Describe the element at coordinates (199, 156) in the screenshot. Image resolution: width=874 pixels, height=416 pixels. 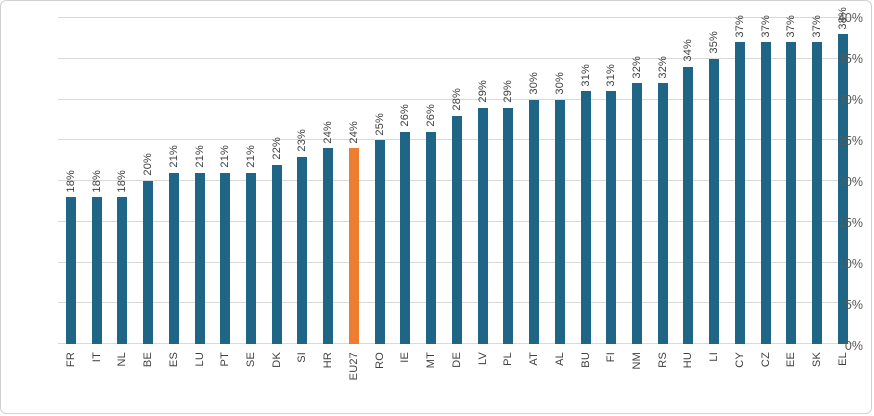
I see `bar-value-label: 21%` at that location.